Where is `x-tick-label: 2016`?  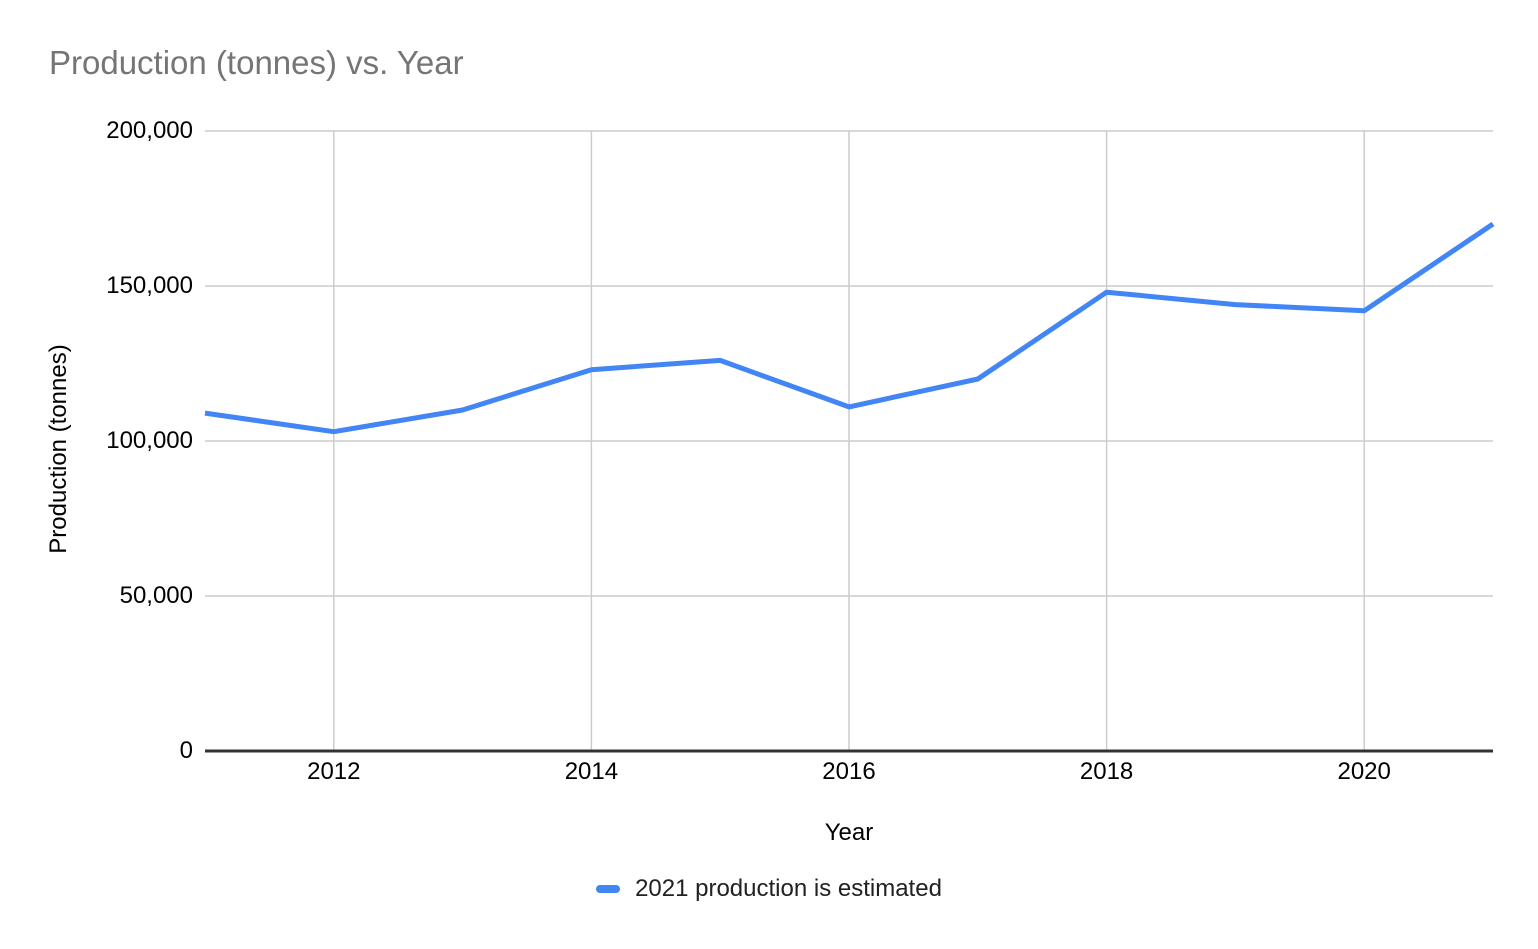 x-tick-label: 2016 is located at coordinates (849, 771).